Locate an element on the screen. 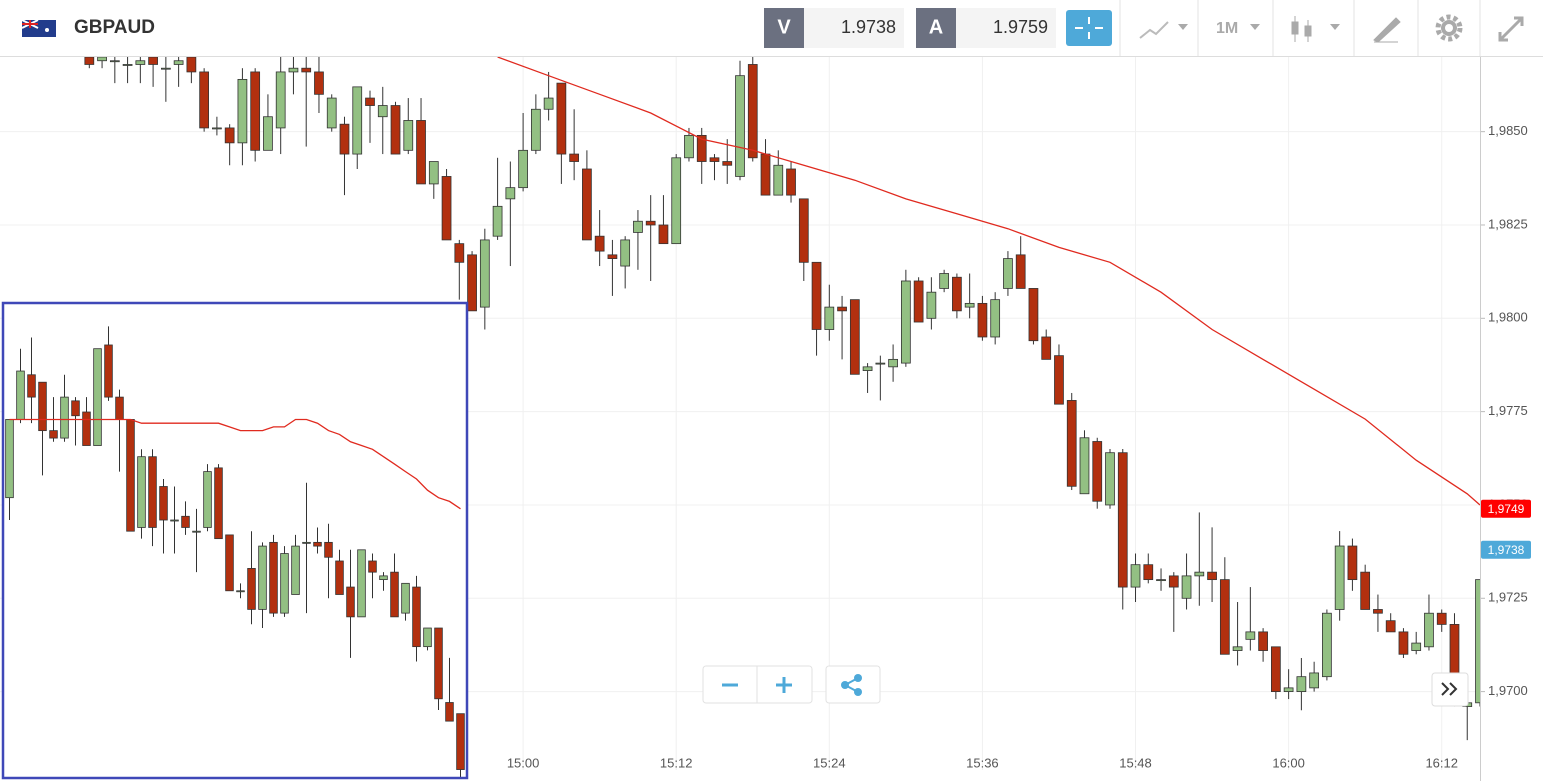  settings-icon is located at coordinates (1449, 28).